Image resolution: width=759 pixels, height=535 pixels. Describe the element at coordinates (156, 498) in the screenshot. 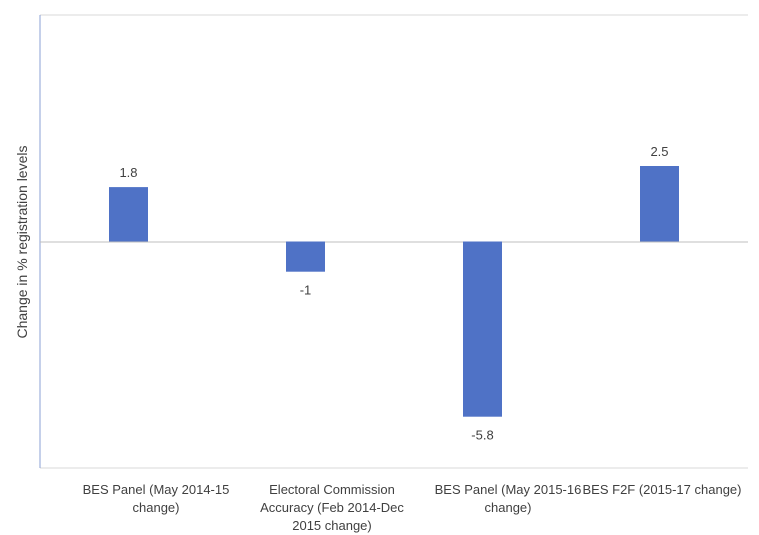

I see `category-label-1: BES Panel (May 2014-15 change)` at that location.